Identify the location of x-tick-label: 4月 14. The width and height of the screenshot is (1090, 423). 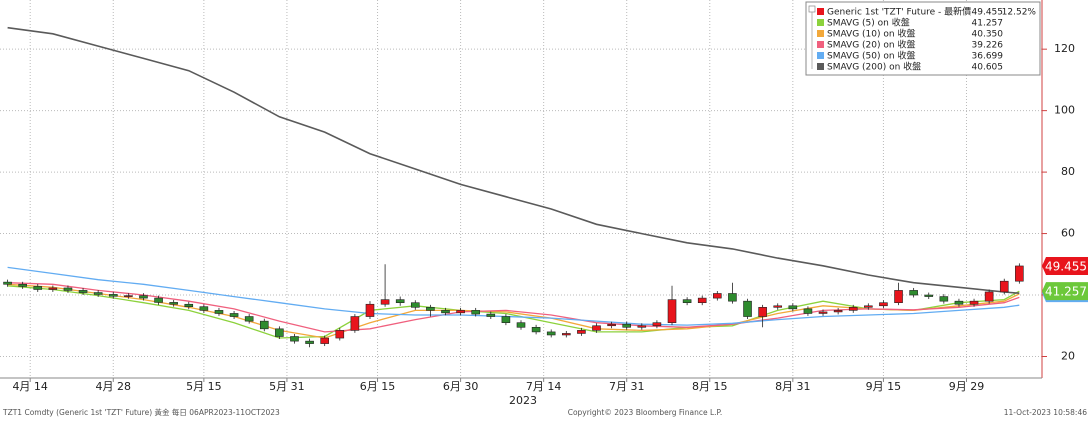
(30, 386).